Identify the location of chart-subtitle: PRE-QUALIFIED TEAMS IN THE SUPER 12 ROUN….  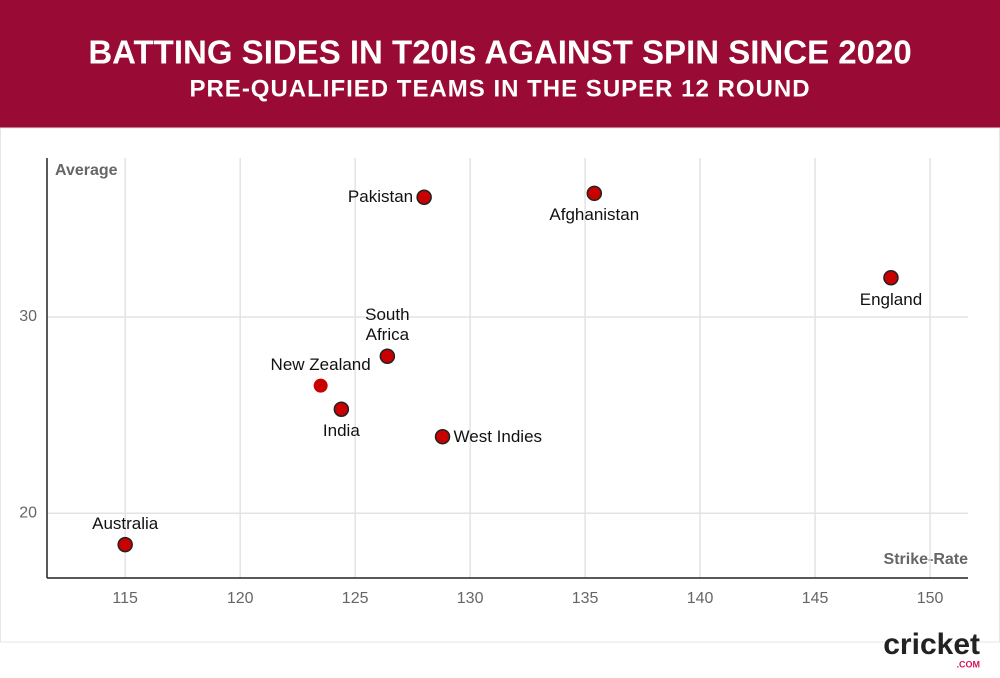
(499, 88).